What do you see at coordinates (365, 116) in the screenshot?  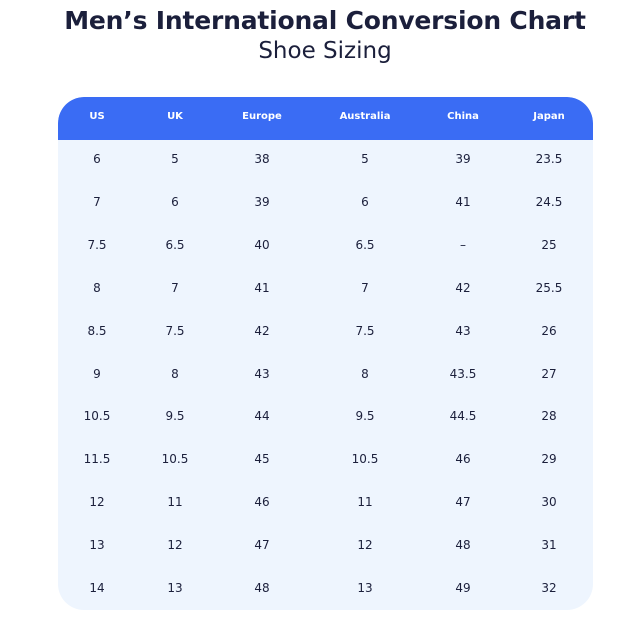 I see `column-header-australia: Australia` at bounding box center [365, 116].